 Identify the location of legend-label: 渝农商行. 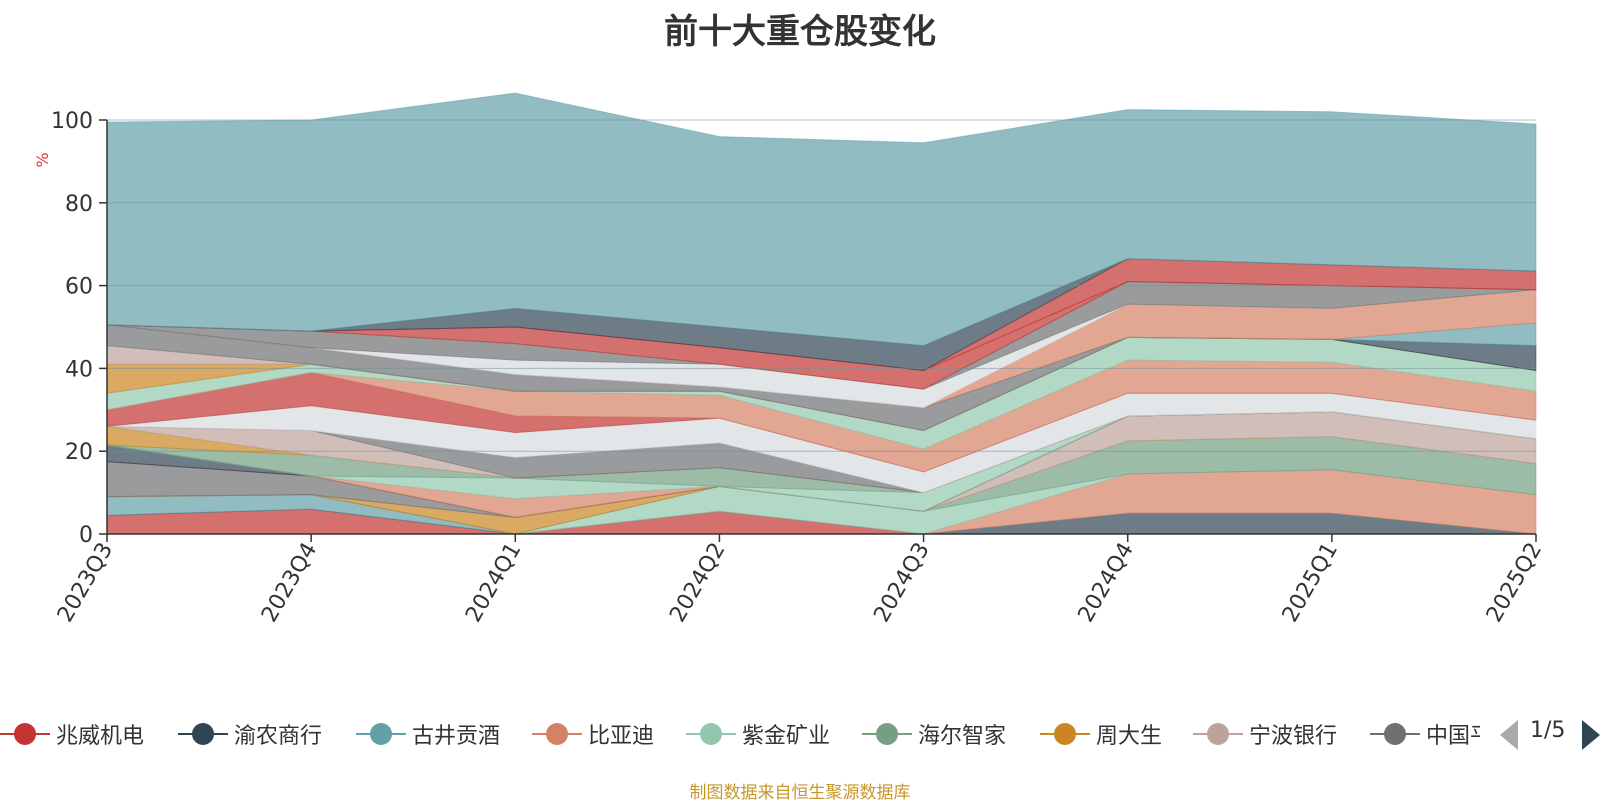
(278, 736).